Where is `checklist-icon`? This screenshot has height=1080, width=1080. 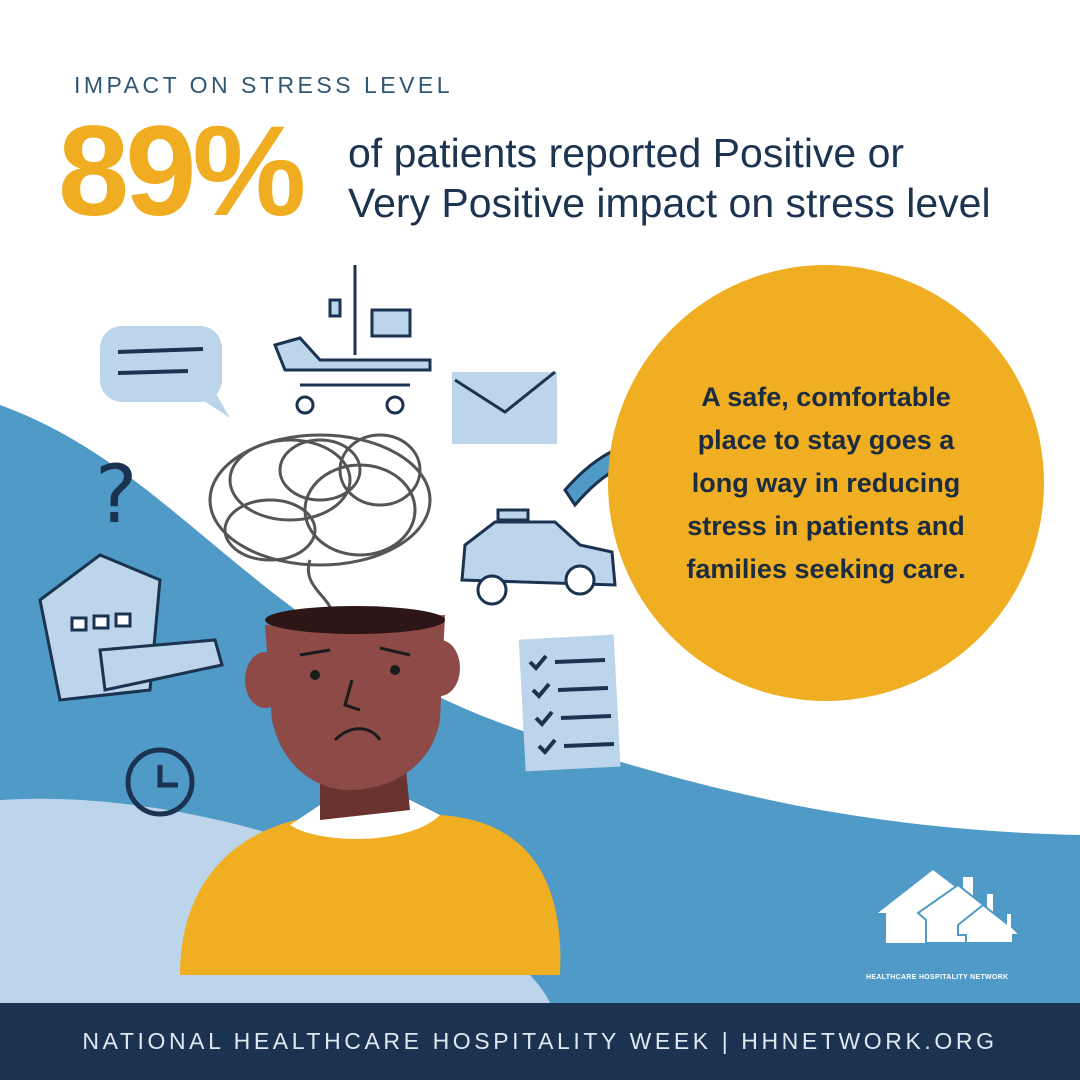 checklist-icon is located at coordinates (569, 703).